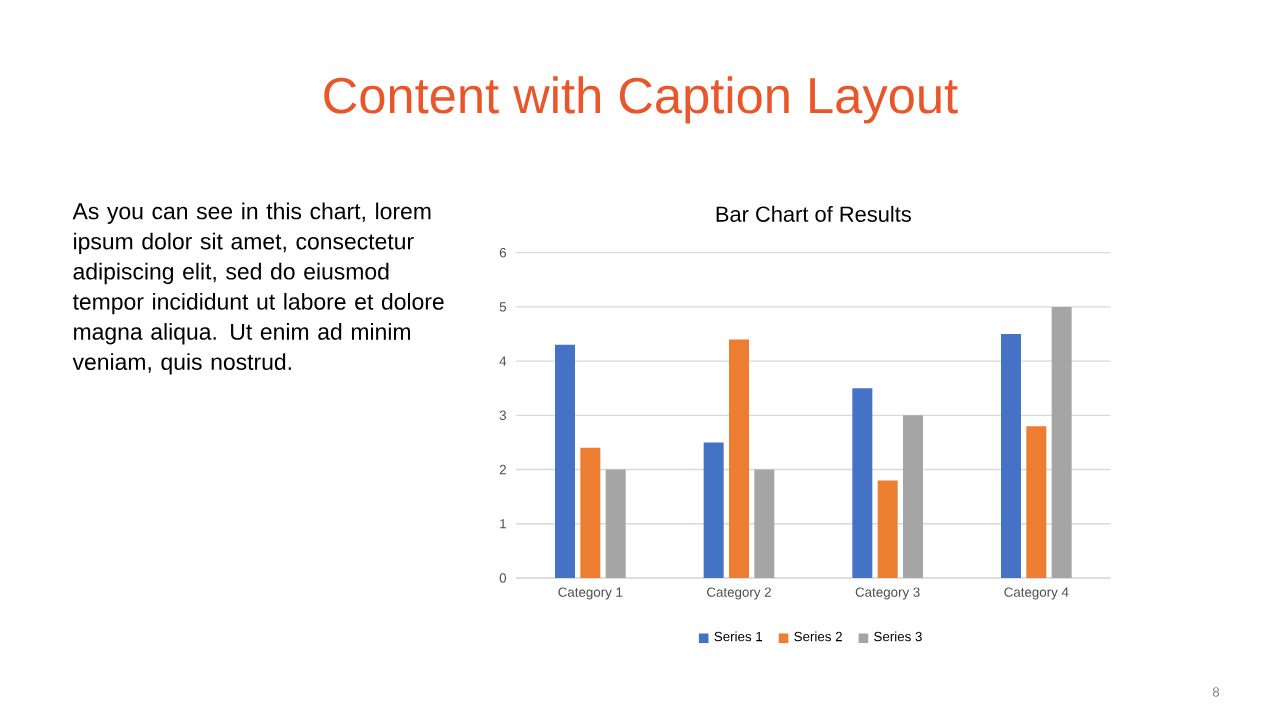 This screenshot has width=1280, height=720. Describe the element at coordinates (813, 213) in the screenshot. I see `chart-title: Bar Chart of Results` at that location.